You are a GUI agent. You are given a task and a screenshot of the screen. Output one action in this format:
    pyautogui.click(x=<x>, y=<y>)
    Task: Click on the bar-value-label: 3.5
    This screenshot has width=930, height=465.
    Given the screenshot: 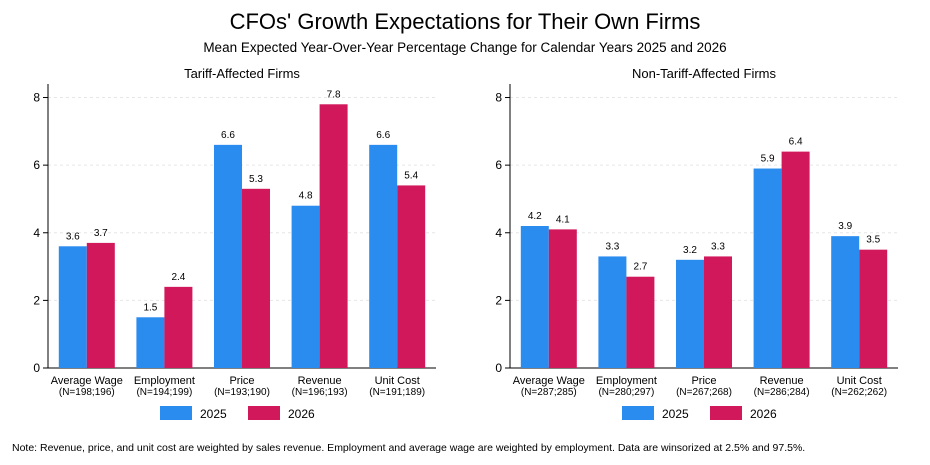 What is the action you would take?
    pyautogui.click(x=873, y=240)
    